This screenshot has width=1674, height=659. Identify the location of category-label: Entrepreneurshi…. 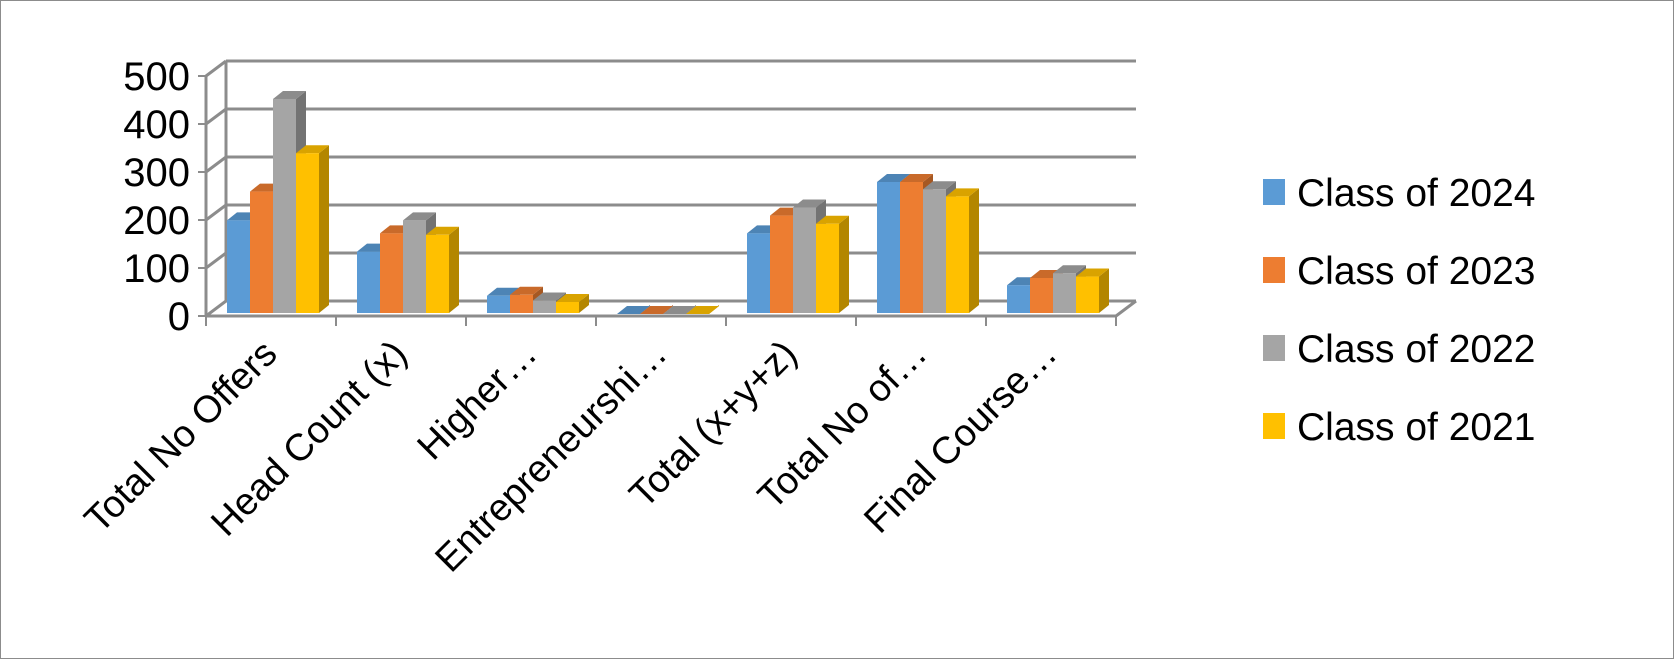
(552, 457).